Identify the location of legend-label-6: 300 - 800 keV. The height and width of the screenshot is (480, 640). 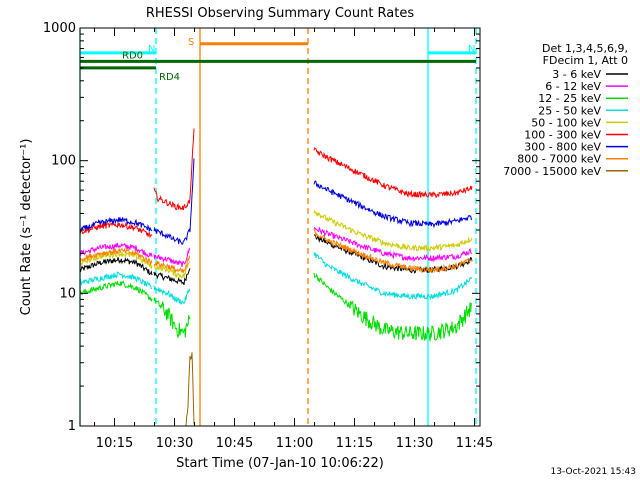
(562, 147).